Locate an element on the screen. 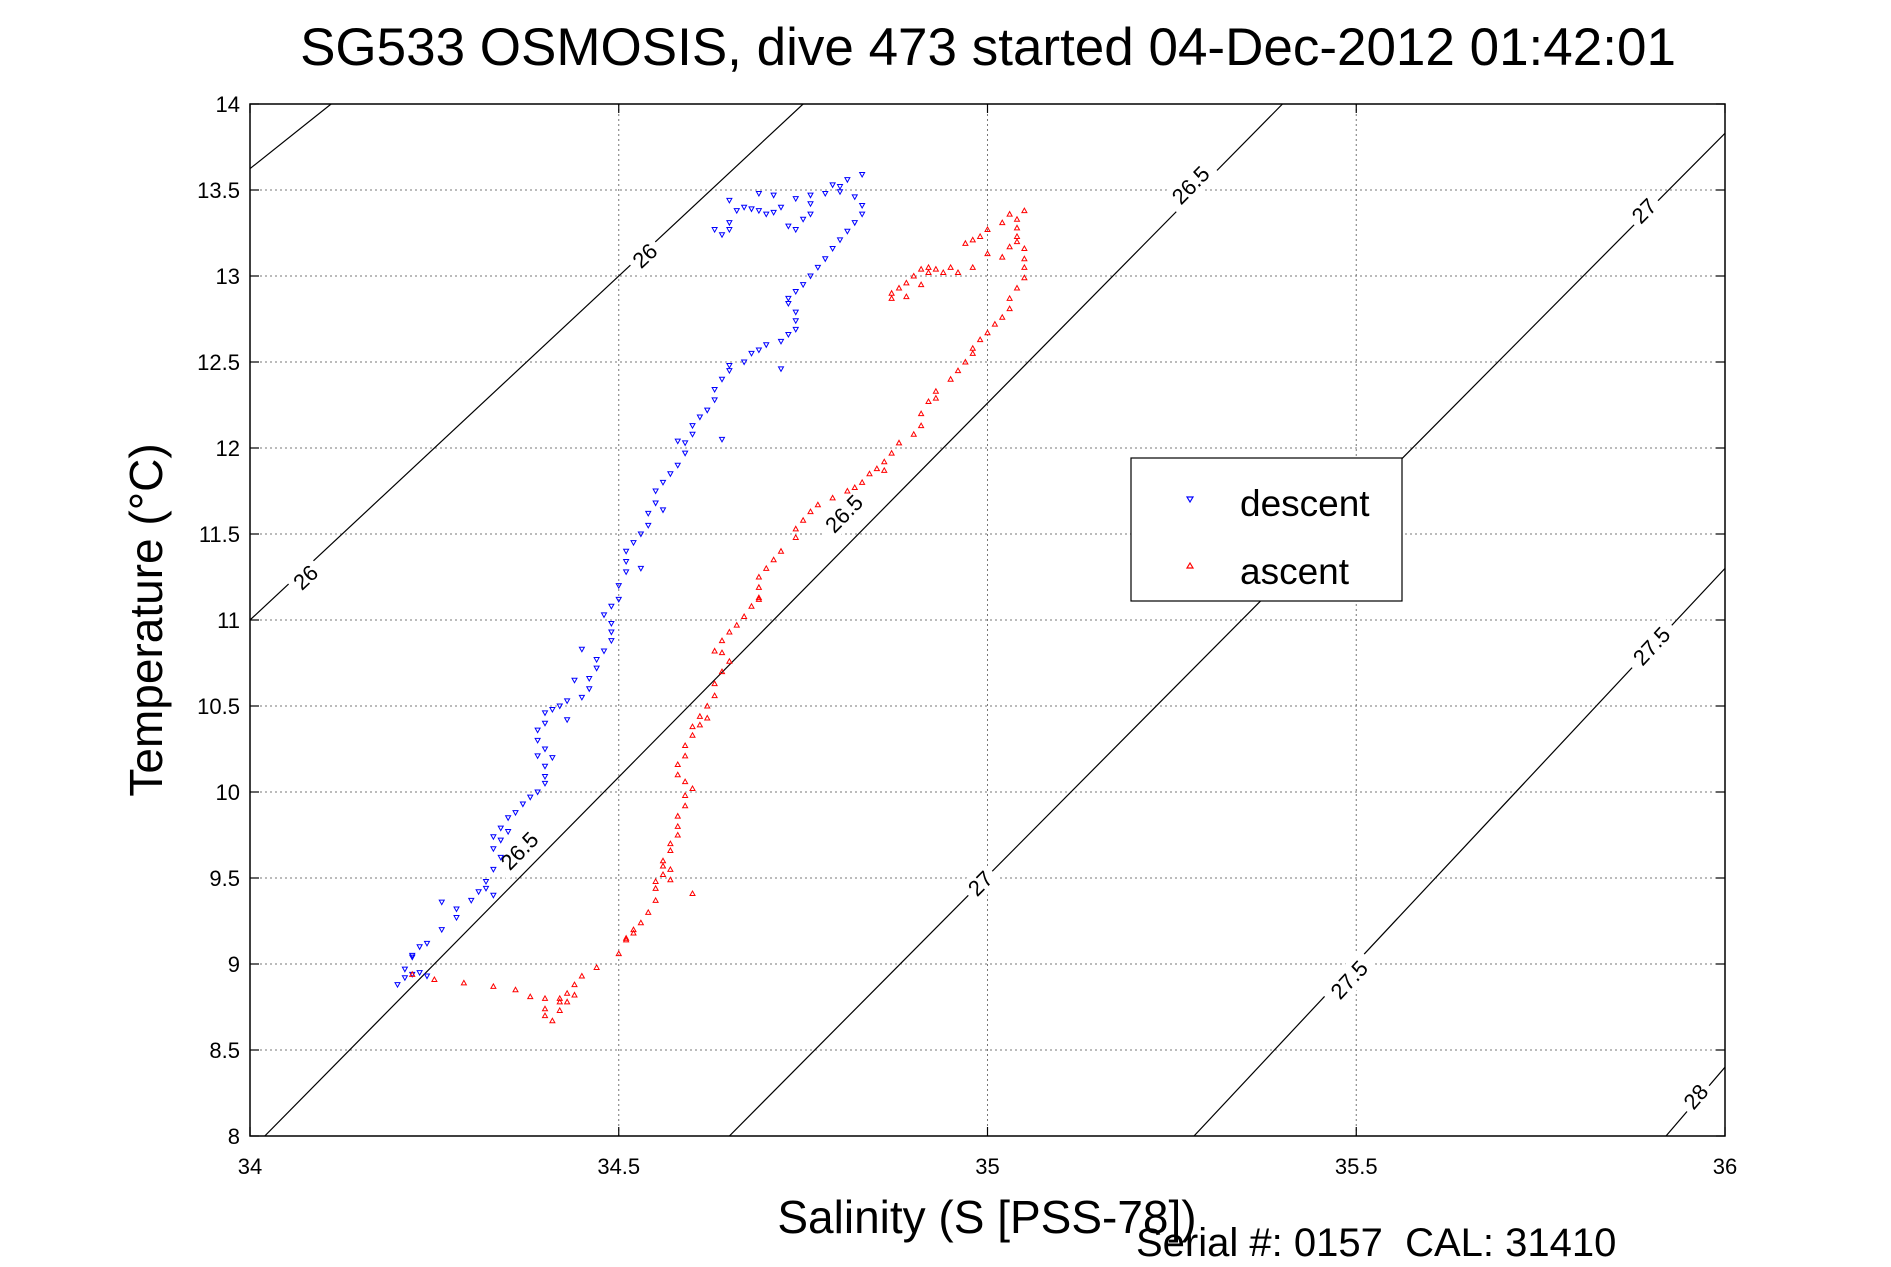 The width and height of the screenshot is (1891, 1267). x-tick-label: 35.5 is located at coordinates (1356, 1166).